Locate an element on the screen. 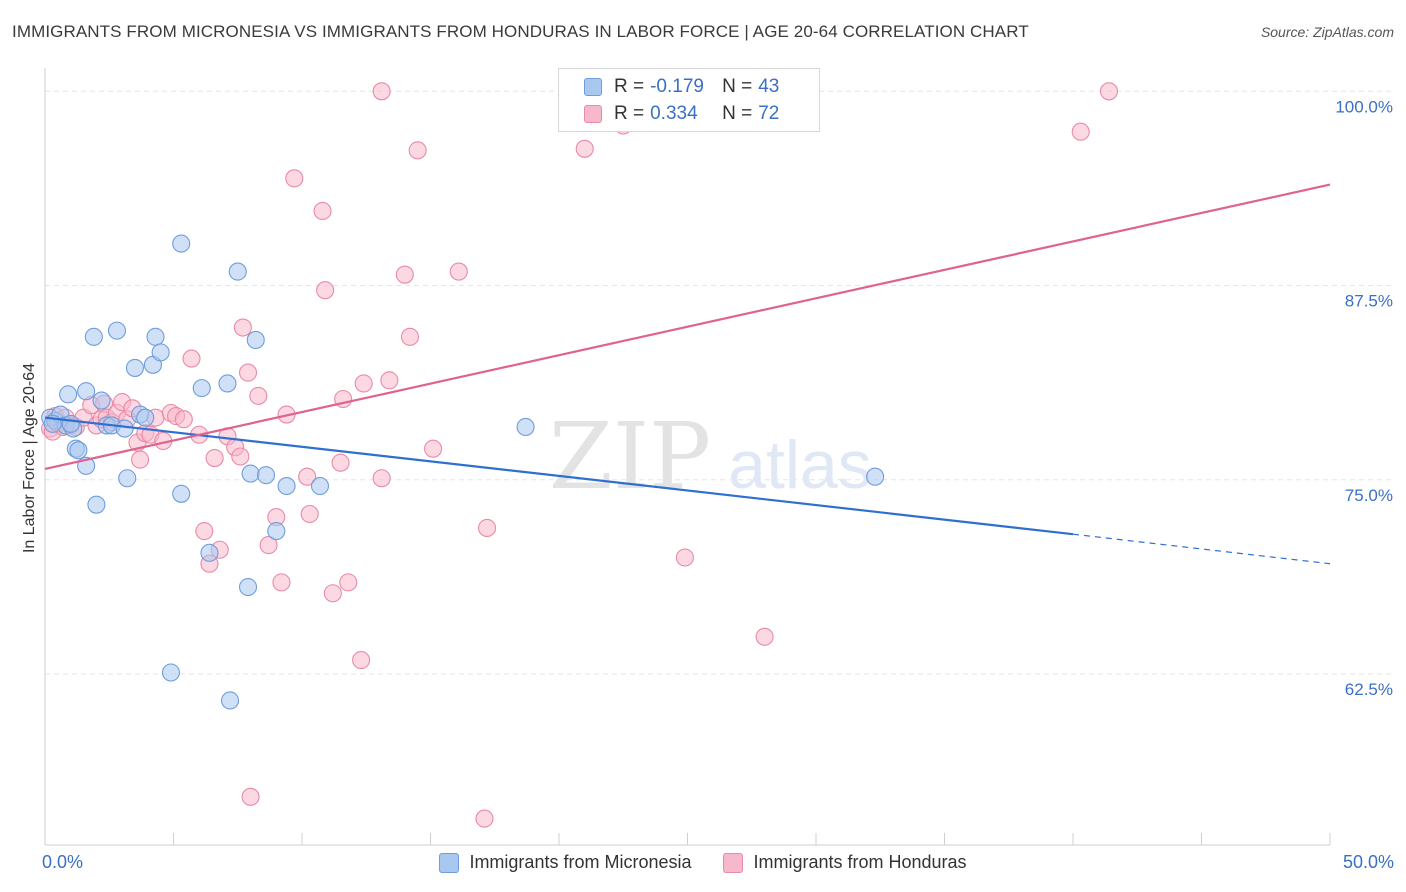 This screenshot has height=892, width=1406. trend-line is located at coordinates (559, 476).